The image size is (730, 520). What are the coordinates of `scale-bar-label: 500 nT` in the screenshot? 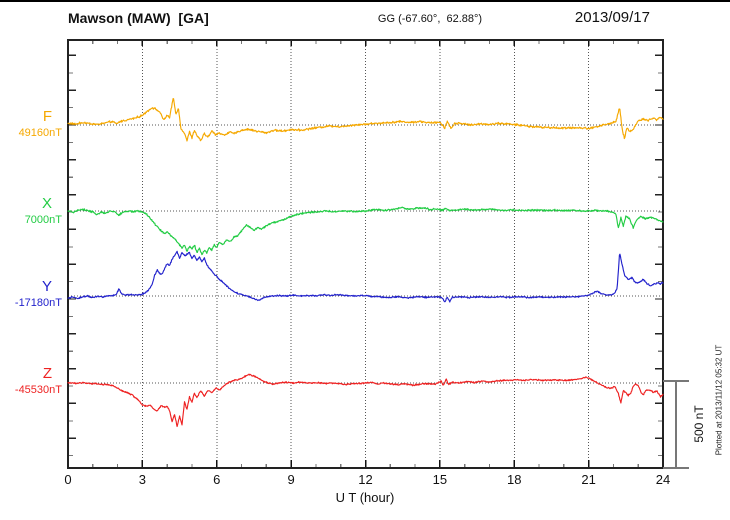 It's located at (699, 424).